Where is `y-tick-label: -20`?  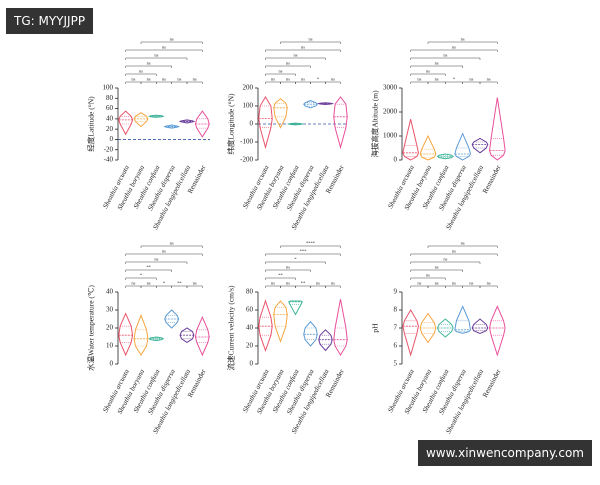 y-tick-label: -20 is located at coordinates (109, 149).